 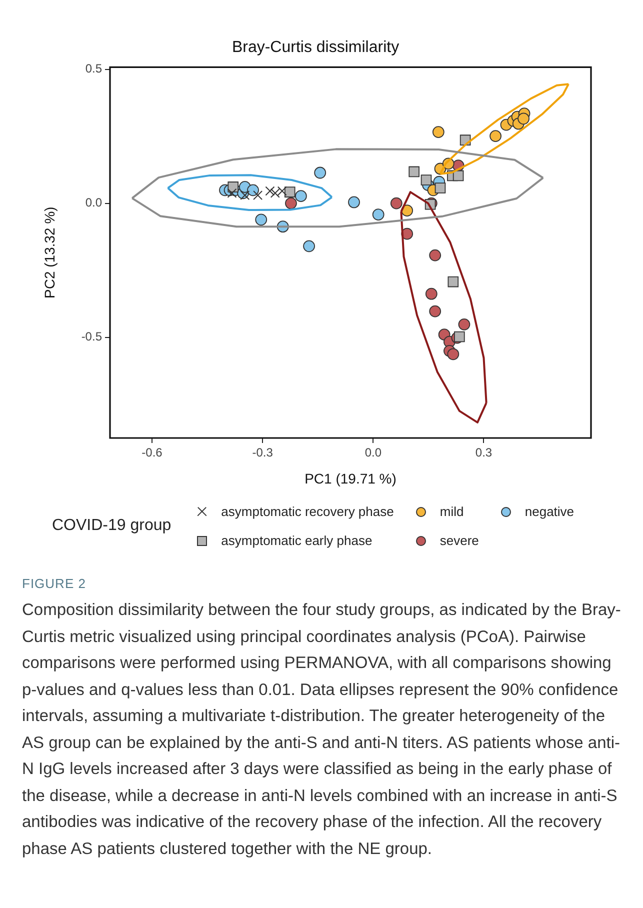 What do you see at coordinates (549, 511) in the screenshot?
I see `legend-label: negative` at bounding box center [549, 511].